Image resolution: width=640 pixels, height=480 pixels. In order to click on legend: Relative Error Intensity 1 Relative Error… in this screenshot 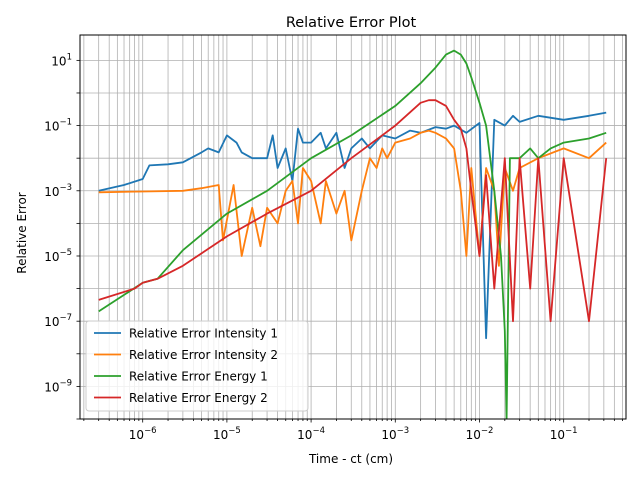, I will do `click(197, 366)`.